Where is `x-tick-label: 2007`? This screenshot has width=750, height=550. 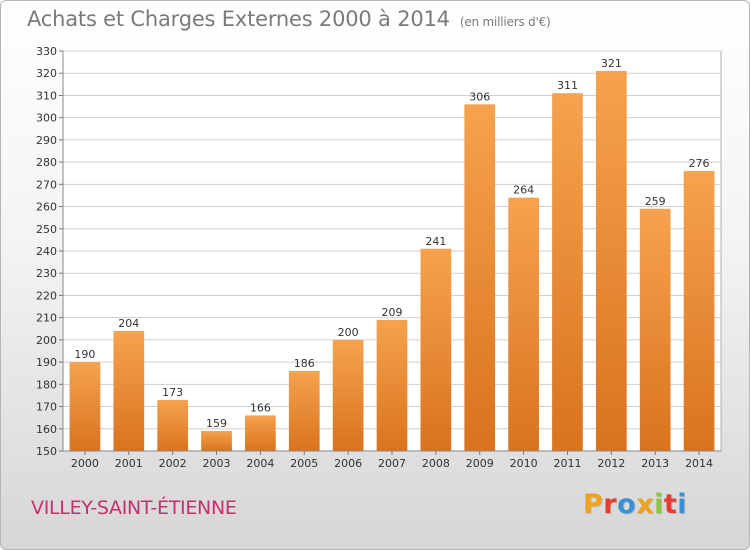
x-tick-label: 2007 is located at coordinates (392, 463).